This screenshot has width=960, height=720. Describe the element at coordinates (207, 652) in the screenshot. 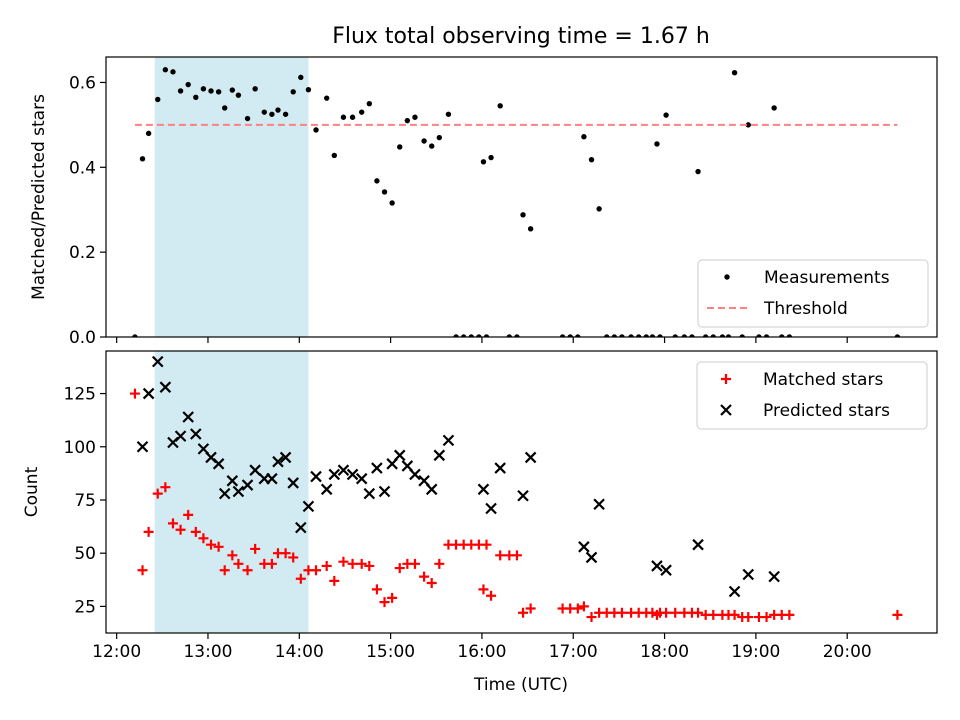

I see `x-tick-label: 13:00` at that location.